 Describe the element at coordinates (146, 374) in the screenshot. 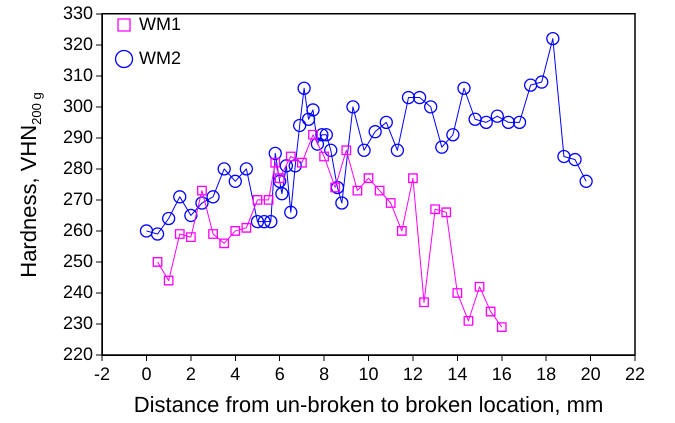

I see `x-tick-label: 0` at that location.